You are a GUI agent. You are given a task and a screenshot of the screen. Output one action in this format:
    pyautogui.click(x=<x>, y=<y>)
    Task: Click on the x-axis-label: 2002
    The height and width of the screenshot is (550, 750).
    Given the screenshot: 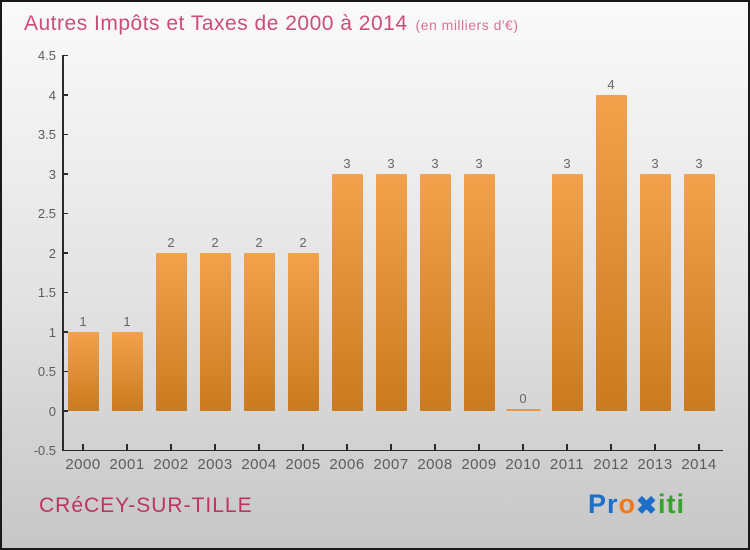 What is the action you would take?
    pyautogui.click(x=171, y=464)
    